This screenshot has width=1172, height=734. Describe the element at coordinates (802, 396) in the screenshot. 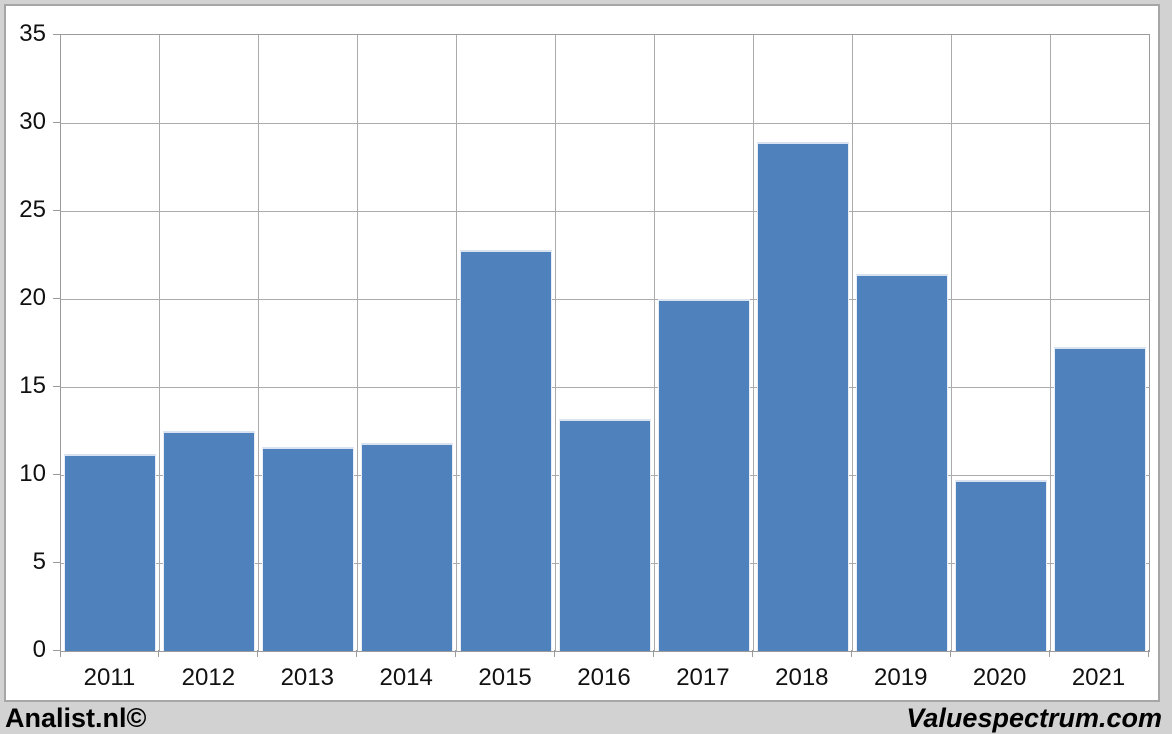

I see `bar-2018` at that location.